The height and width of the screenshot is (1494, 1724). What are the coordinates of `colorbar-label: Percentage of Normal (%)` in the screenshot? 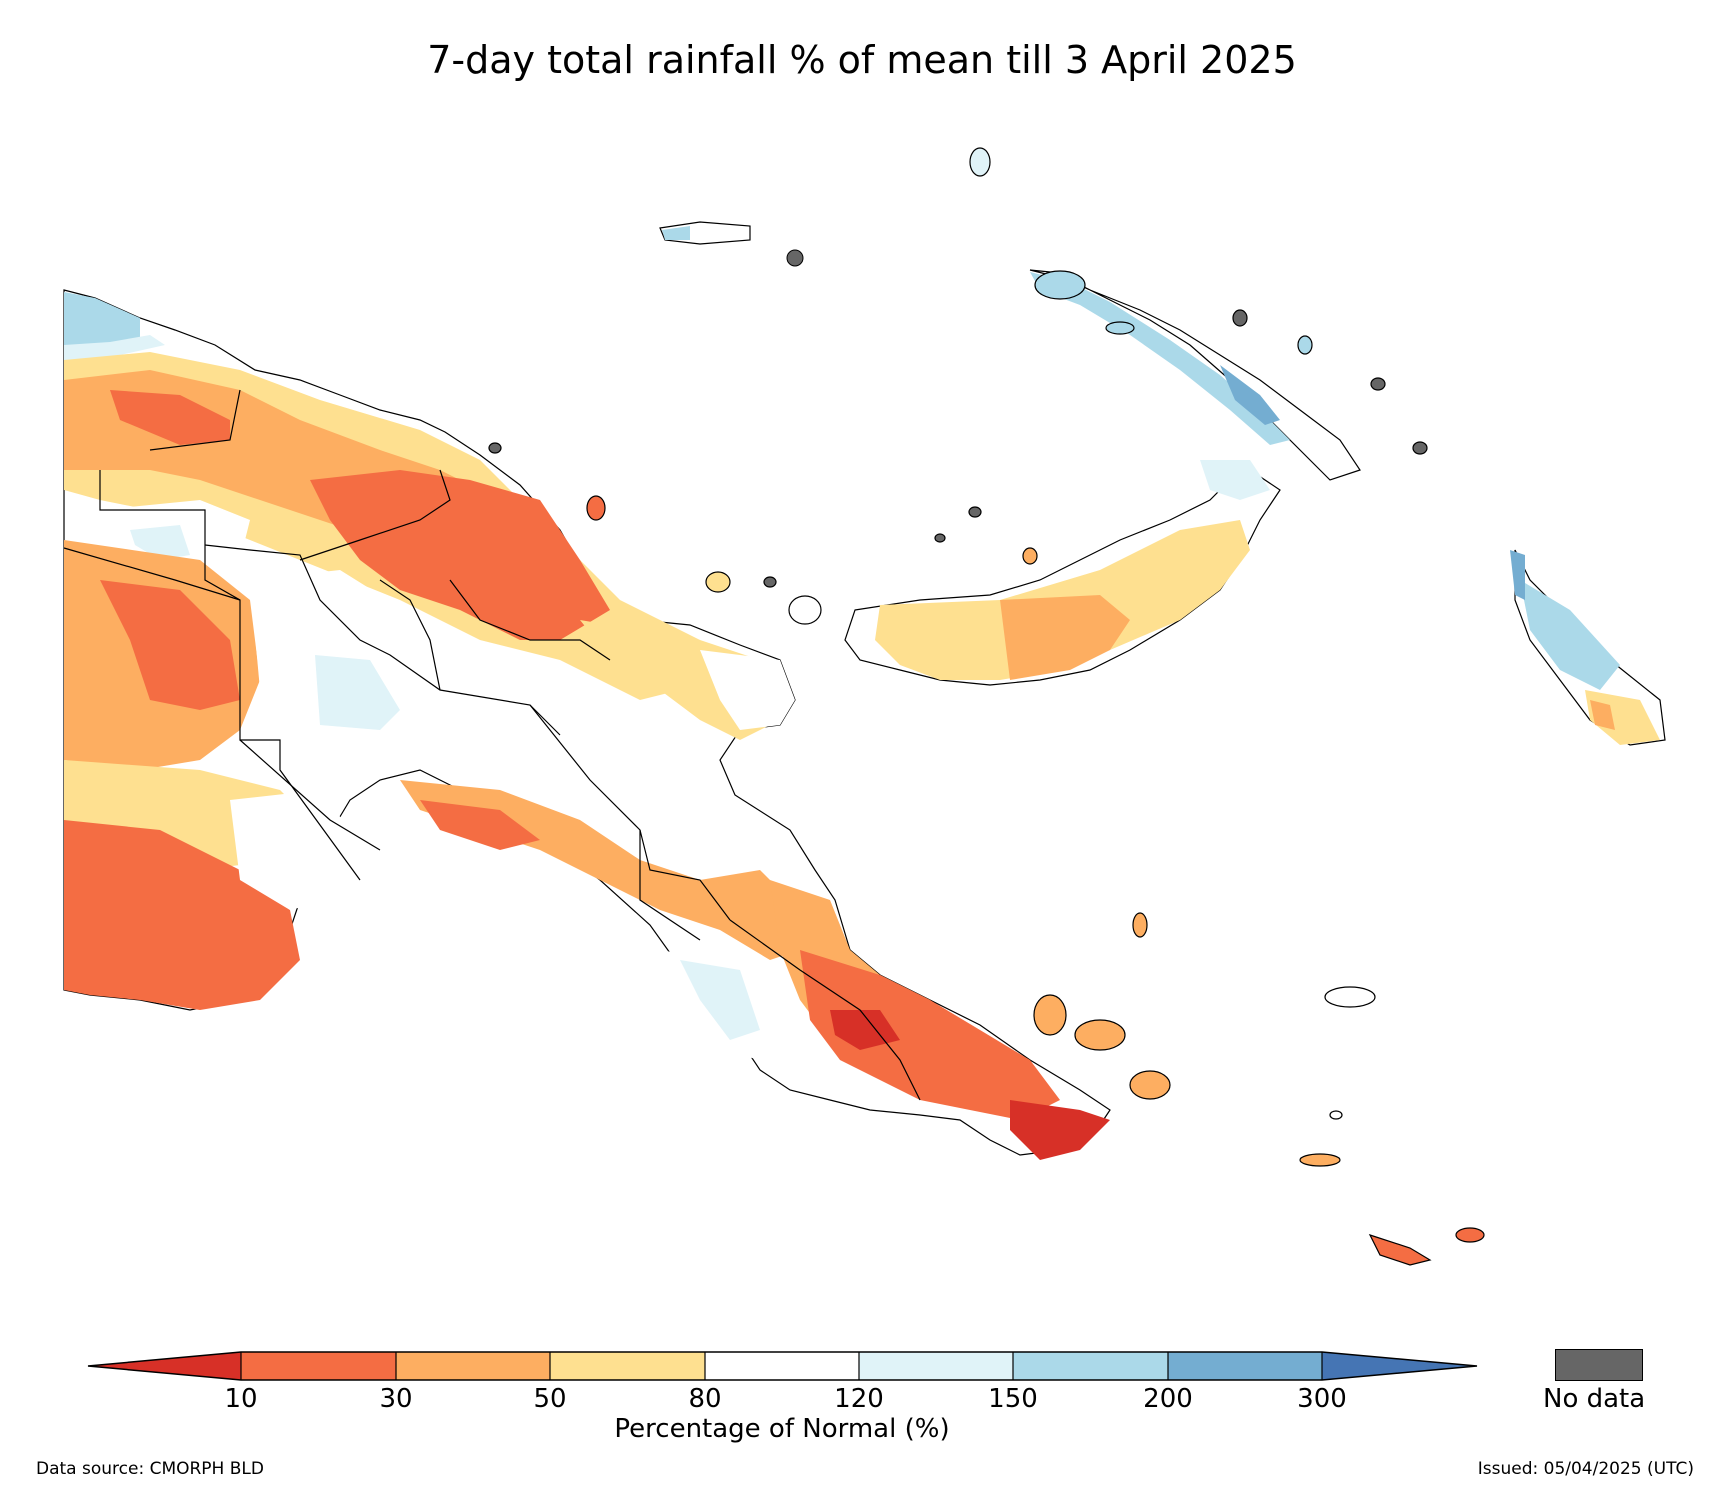 It's located at (782, 1429).